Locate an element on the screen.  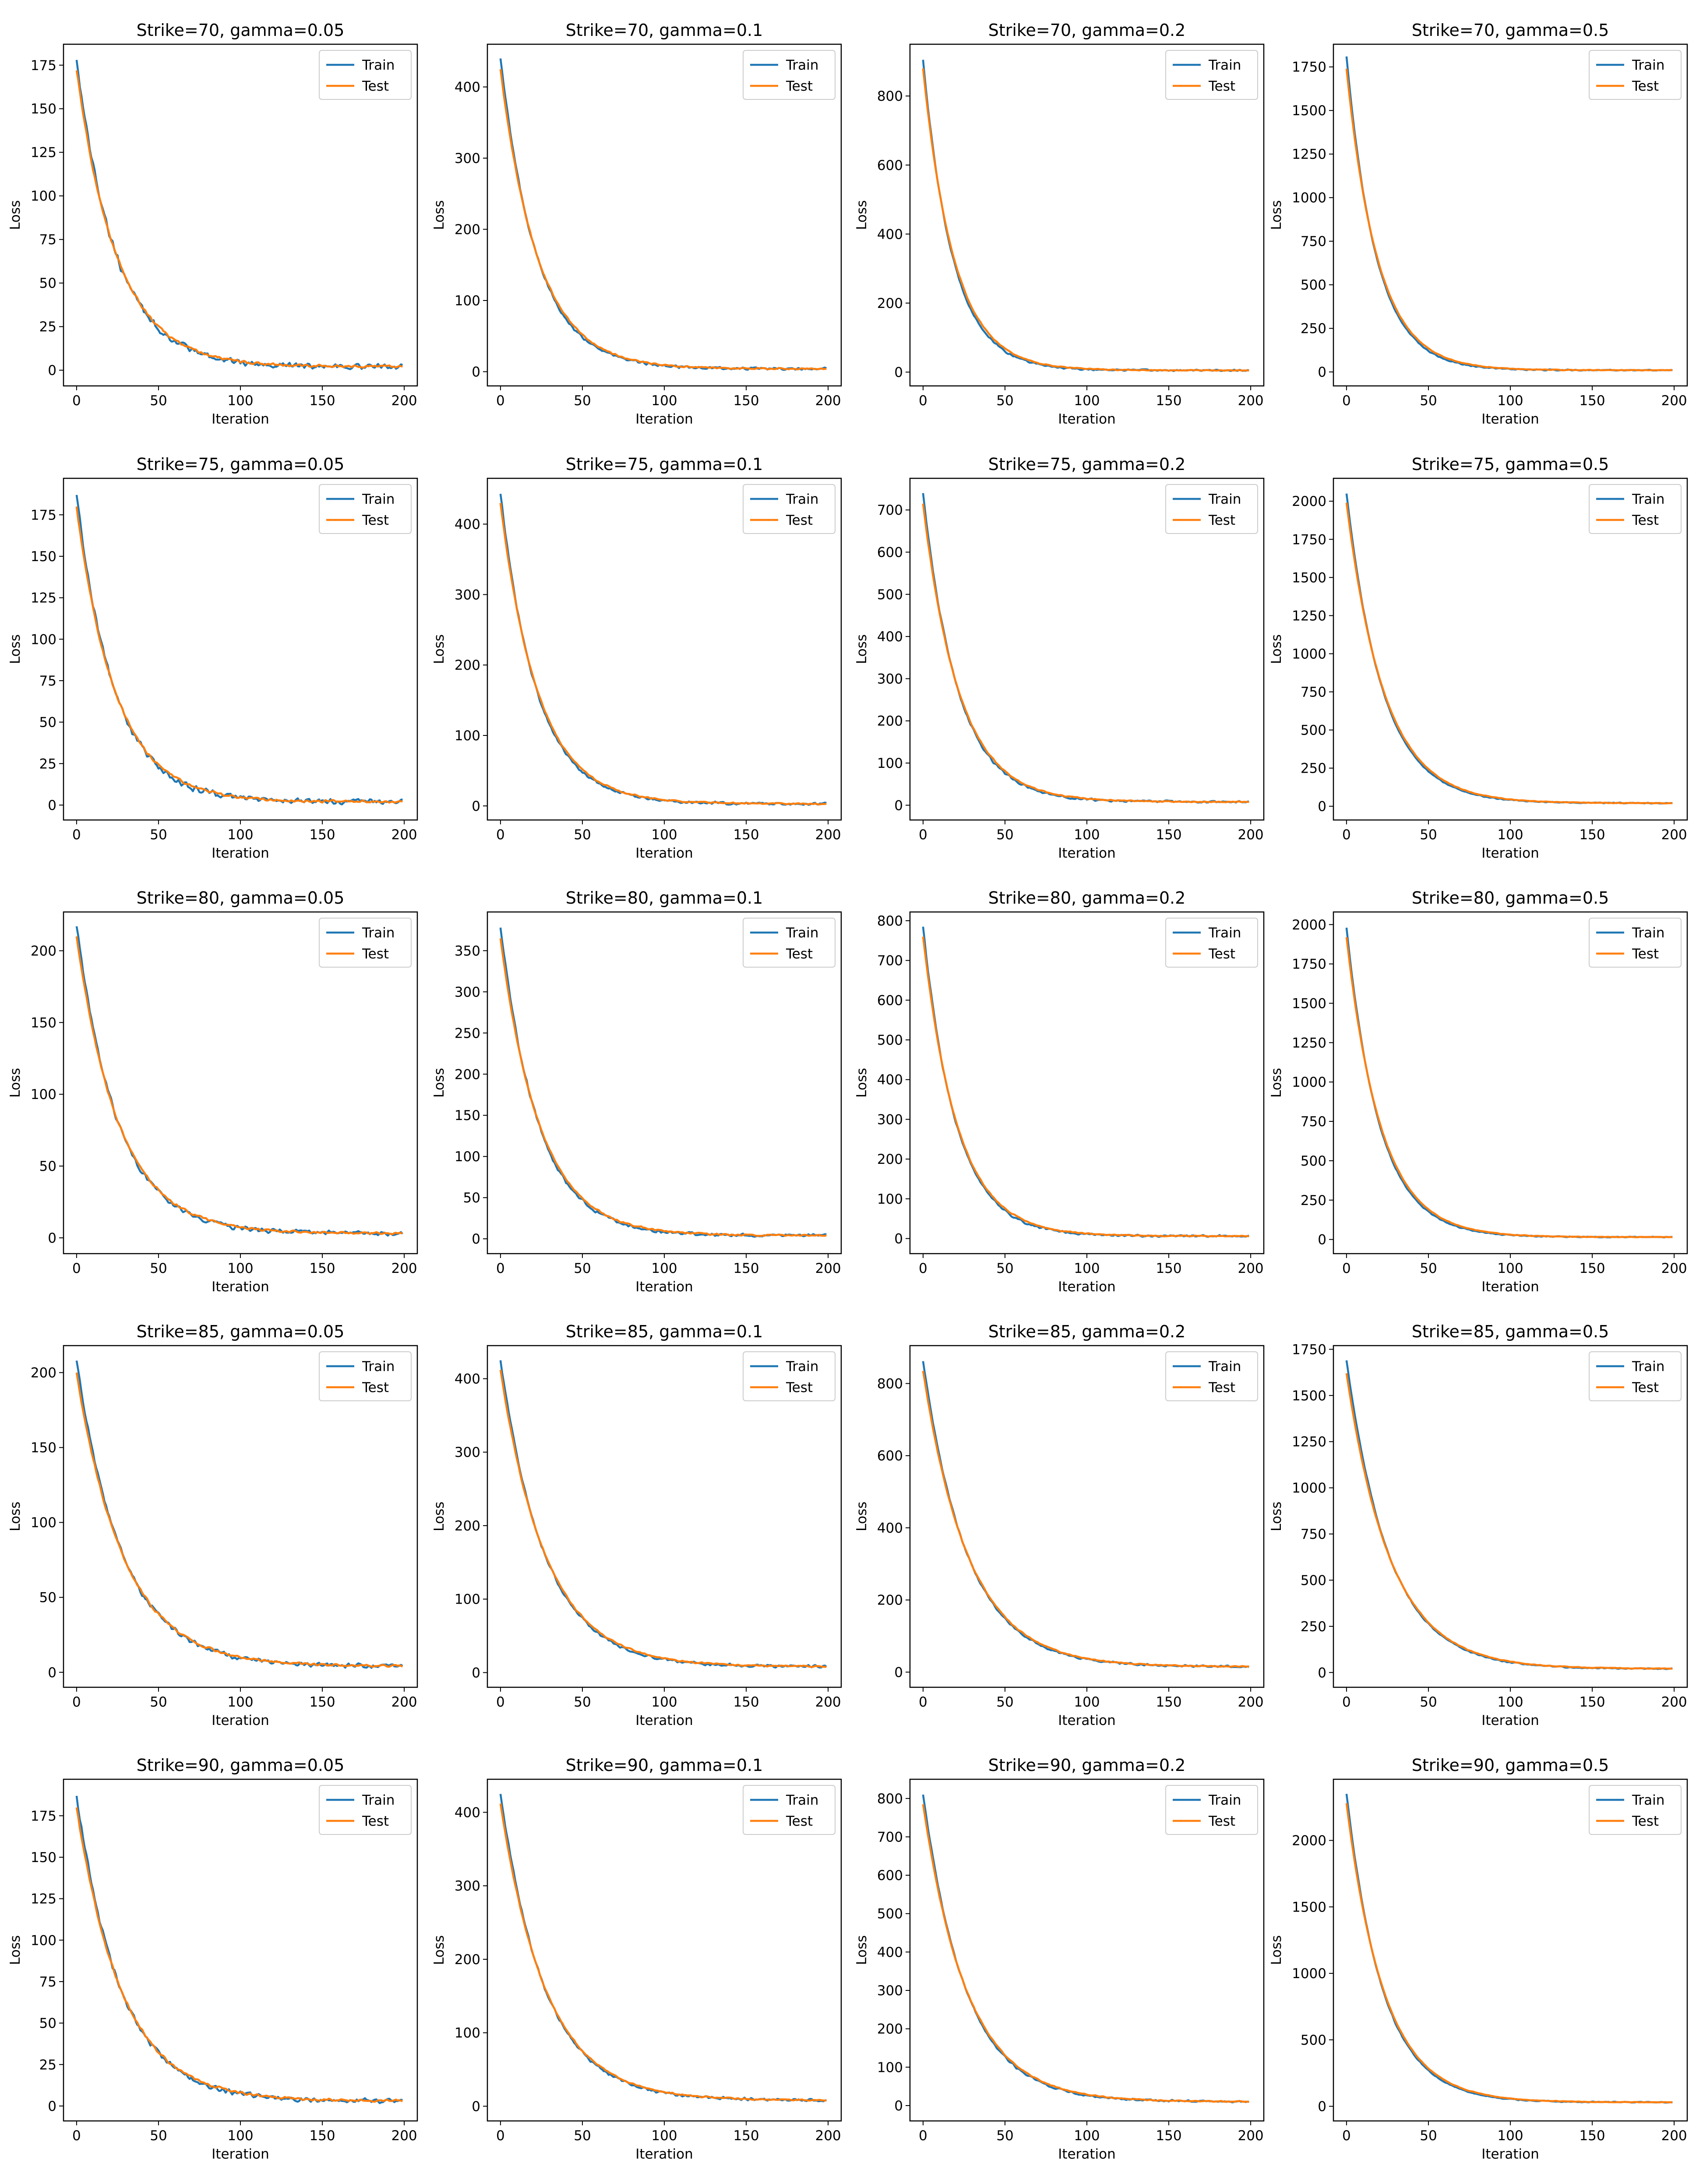
chart-title: Strike=75, gamma=0.5 is located at coordinates (1510, 464).